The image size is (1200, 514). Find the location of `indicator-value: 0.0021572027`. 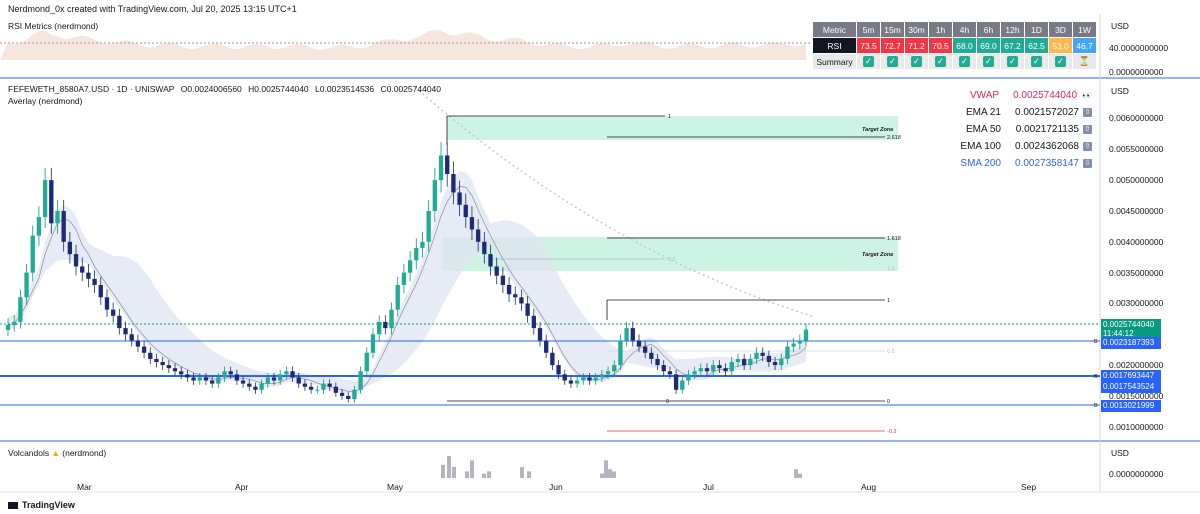

indicator-value: 0.0021572027 is located at coordinates (1047, 112).